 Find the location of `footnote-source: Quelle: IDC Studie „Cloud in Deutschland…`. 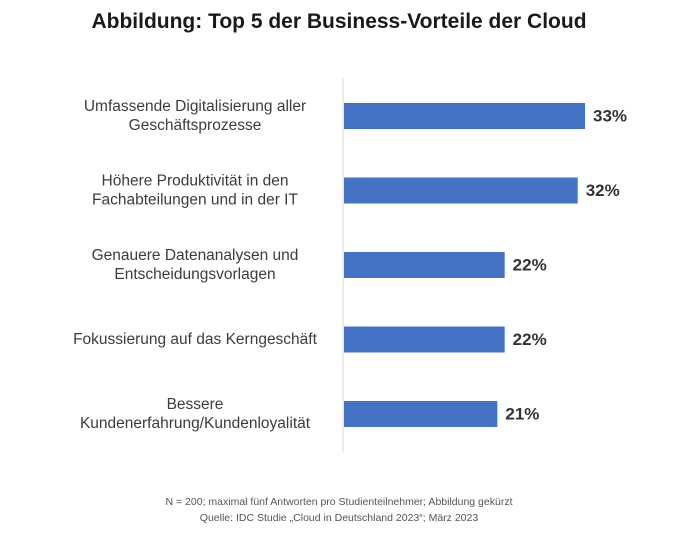

footnote-source: Quelle: IDC Studie „Cloud in Deutschland… is located at coordinates (339, 518).